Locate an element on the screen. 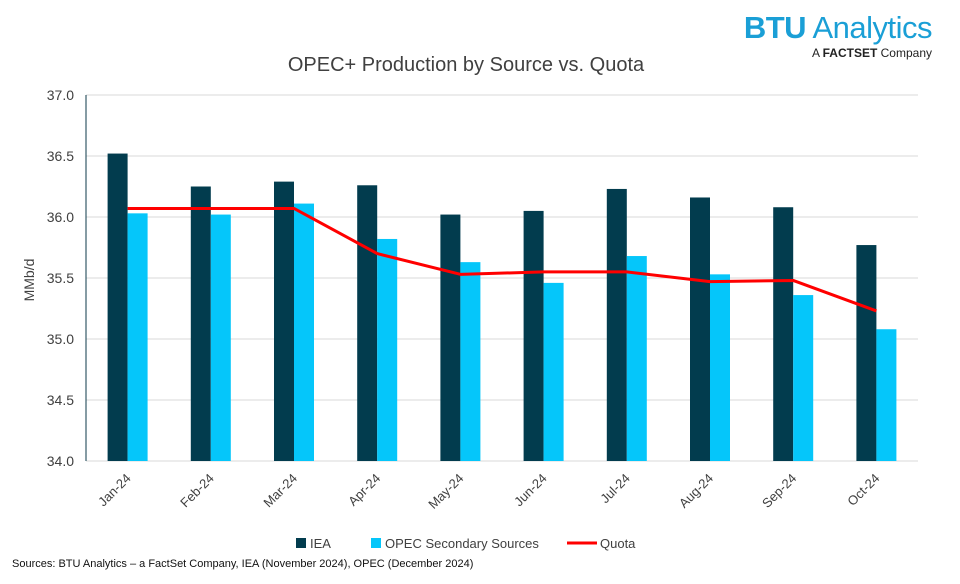 The height and width of the screenshot is (584, 960). y-tick-label: 36.5 is located at coordinates (60, 156).